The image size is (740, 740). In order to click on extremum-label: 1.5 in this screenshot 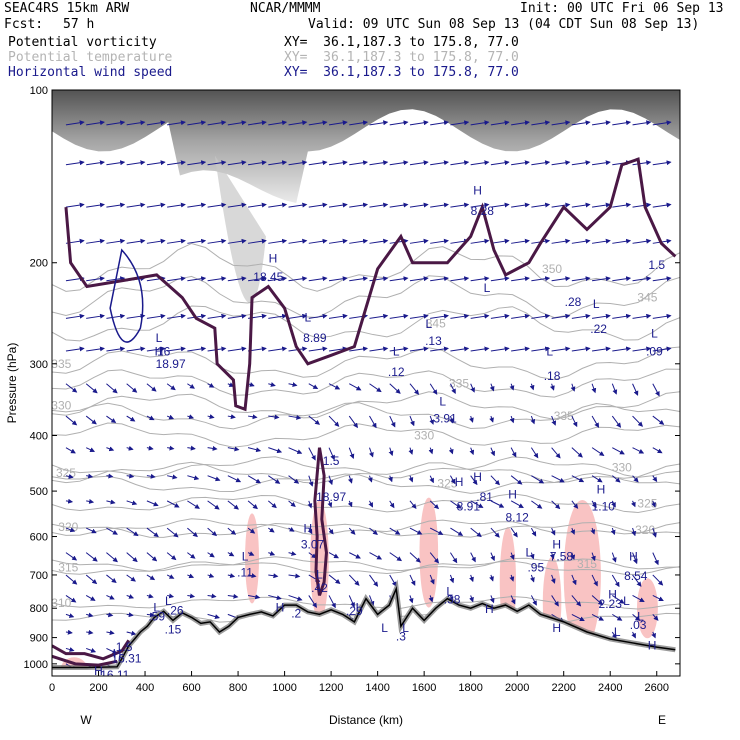, I will do `click(656, 265)`.